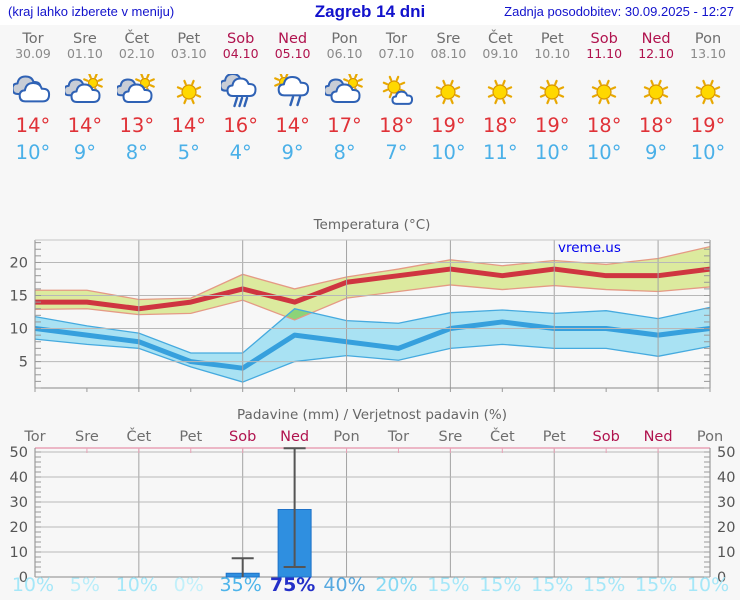 The image size is (740, 600). What do you see at coordinates (619, 11) in the screenshot?
I see `last-updated: Zadnja posodobitev: 30.09.2025 - 12:27` at bounding box center [619, 11].